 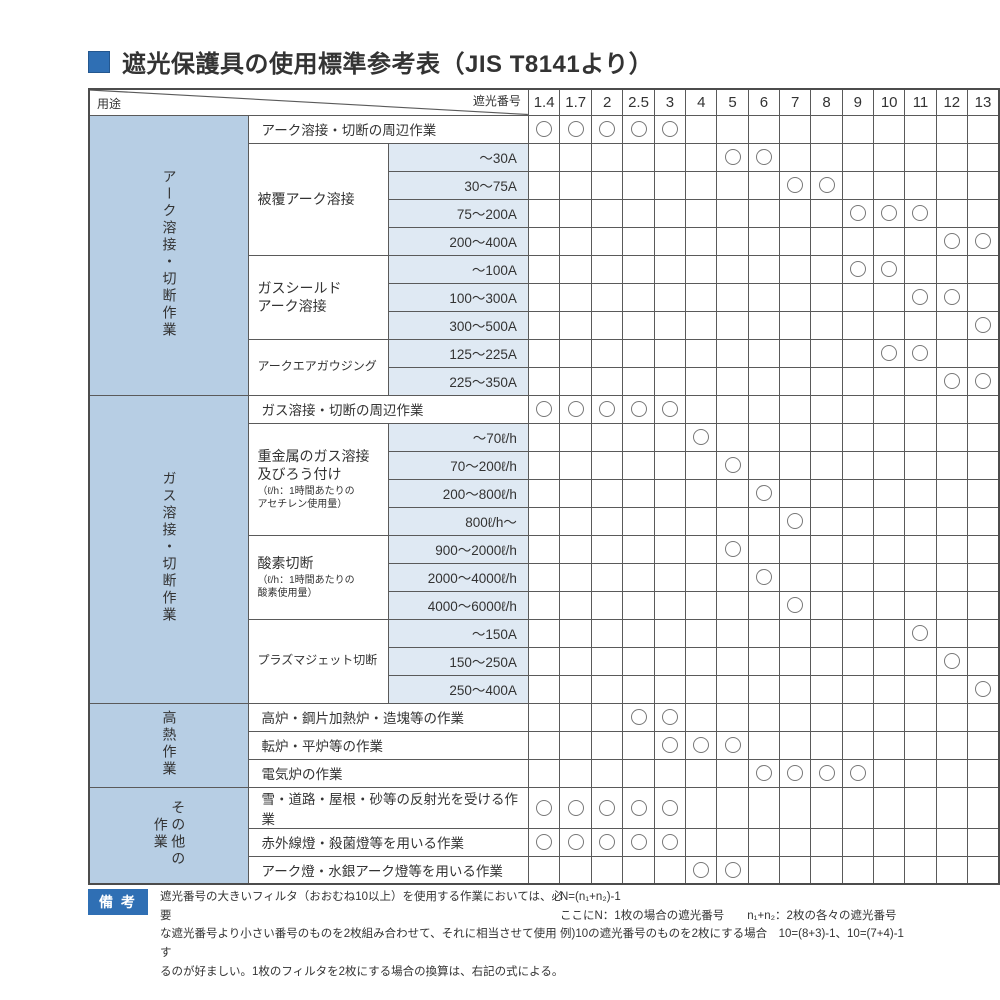 I want to click on work-row-label: アーク溶接・切断の周辺作業, so click(x=388, y=129).